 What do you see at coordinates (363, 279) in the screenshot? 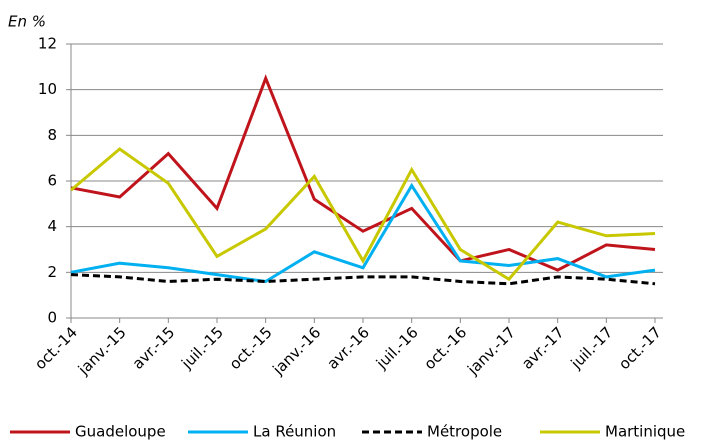
I see `series-line` at bounding box center [363, 279].